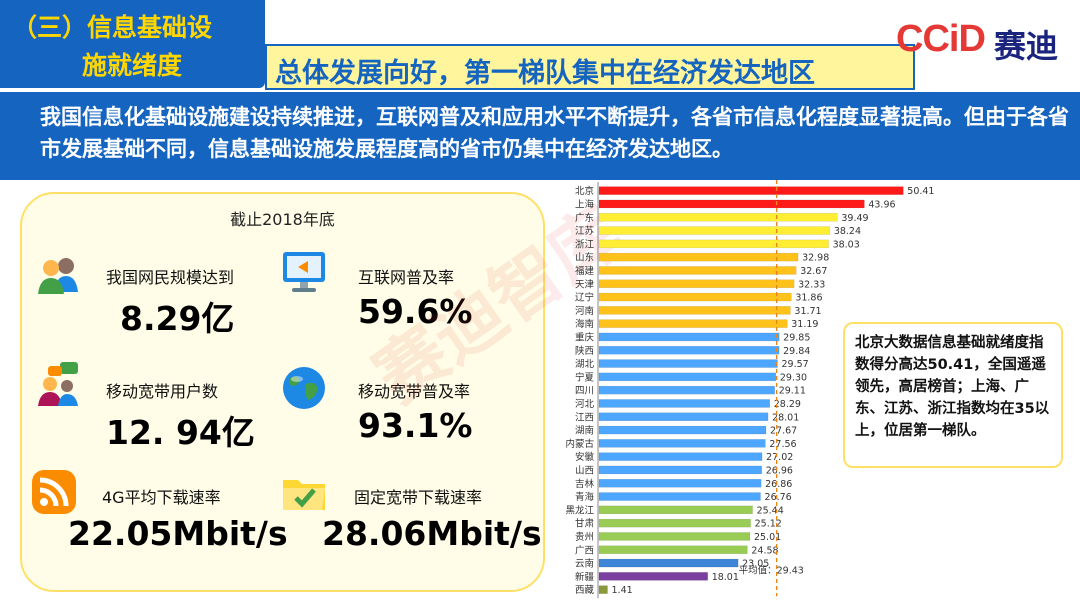 This screenshot has width=1080, height=607. Describe the element at coordinates (807, 311) in the screenshot. I see `value-label: 31.71` at that location.